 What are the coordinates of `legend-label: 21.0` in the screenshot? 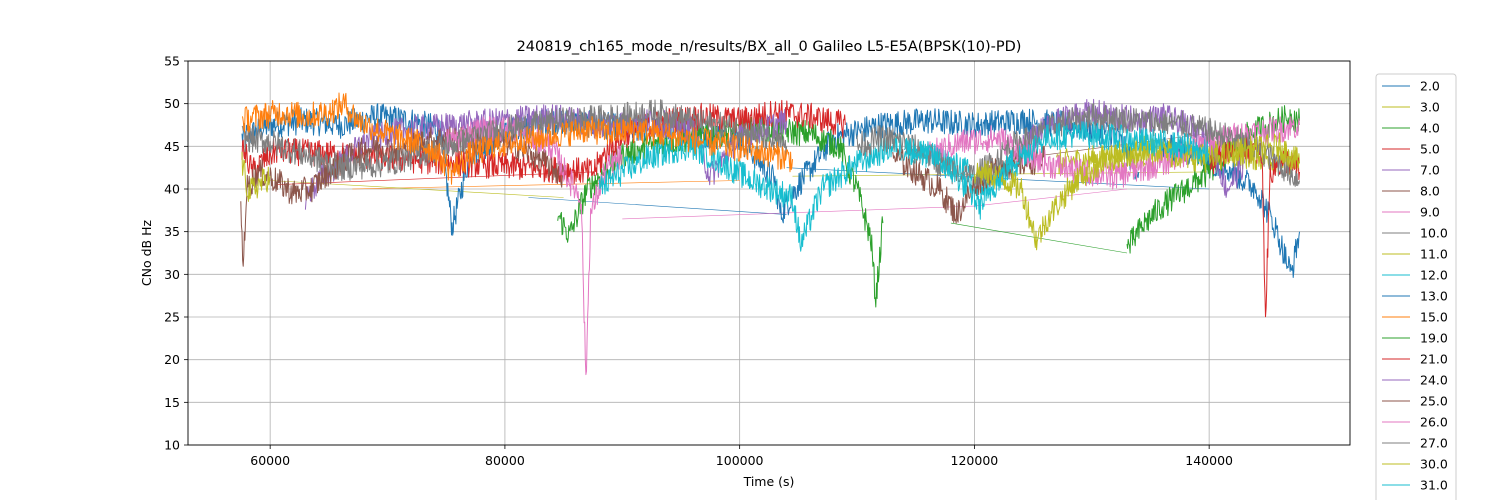 It's located at (1434, 359).